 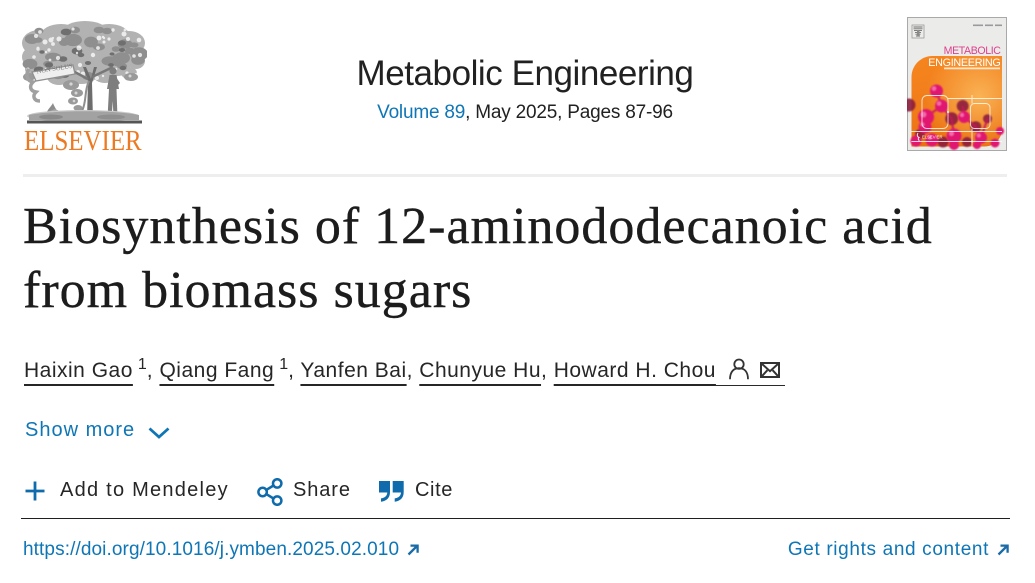 What do you see at coordinates (973, 51) in the screenshot?
I see `svg-text: METABOLIC` at bounding box center [973, 51].